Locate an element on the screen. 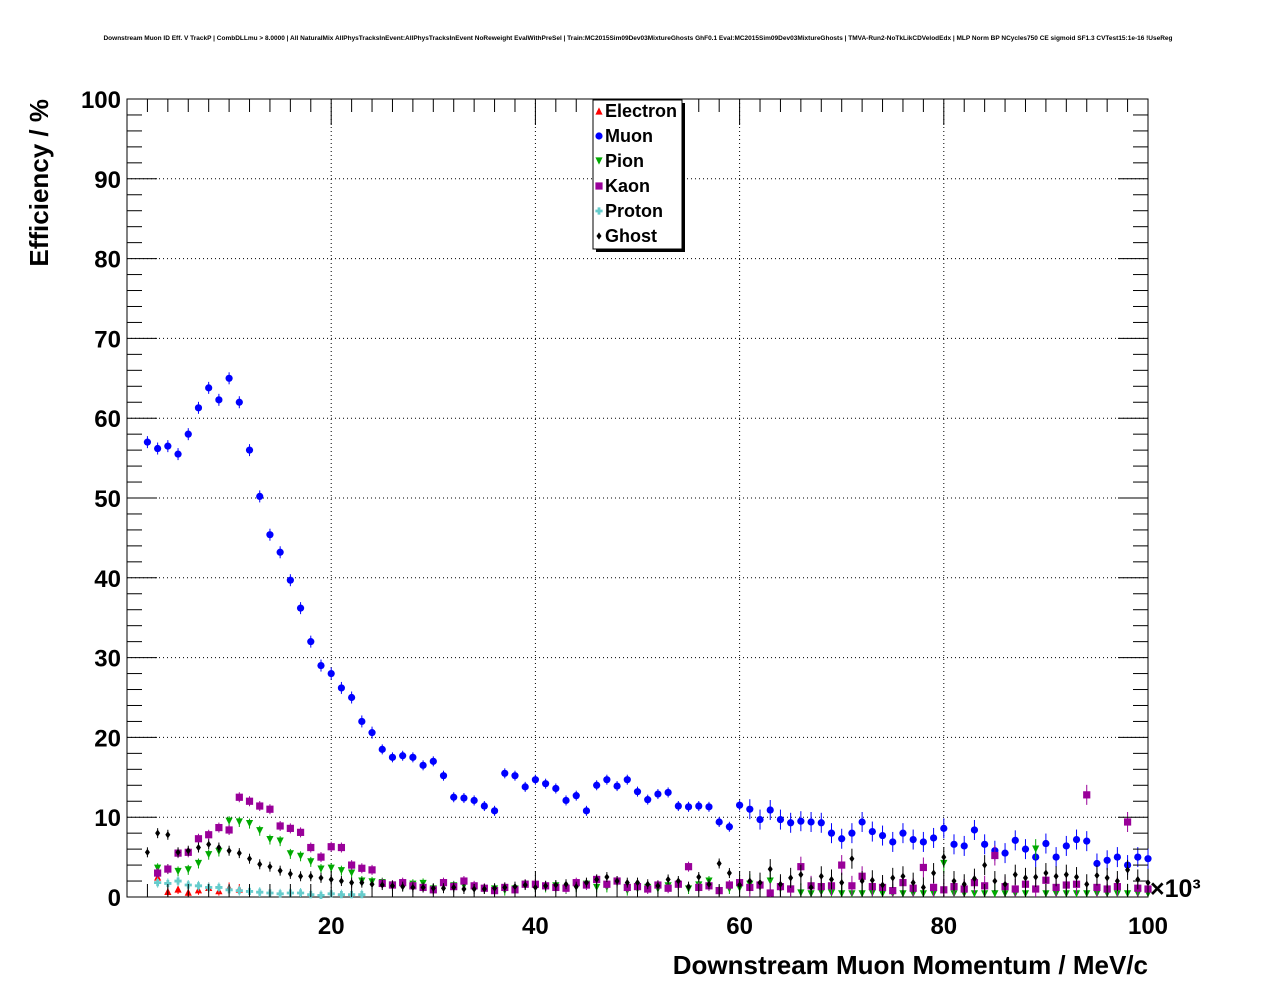 This screenshot has height=996, width=1276. legend-marker-electron is located at coordinates (599, 111).